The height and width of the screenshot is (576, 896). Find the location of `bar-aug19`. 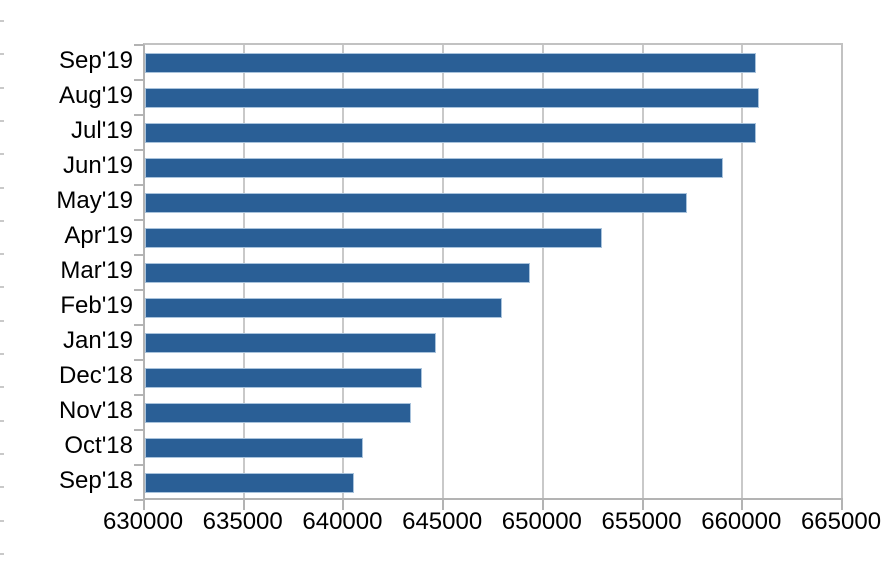

bar-aug19 is located at coordinates (452, 97).